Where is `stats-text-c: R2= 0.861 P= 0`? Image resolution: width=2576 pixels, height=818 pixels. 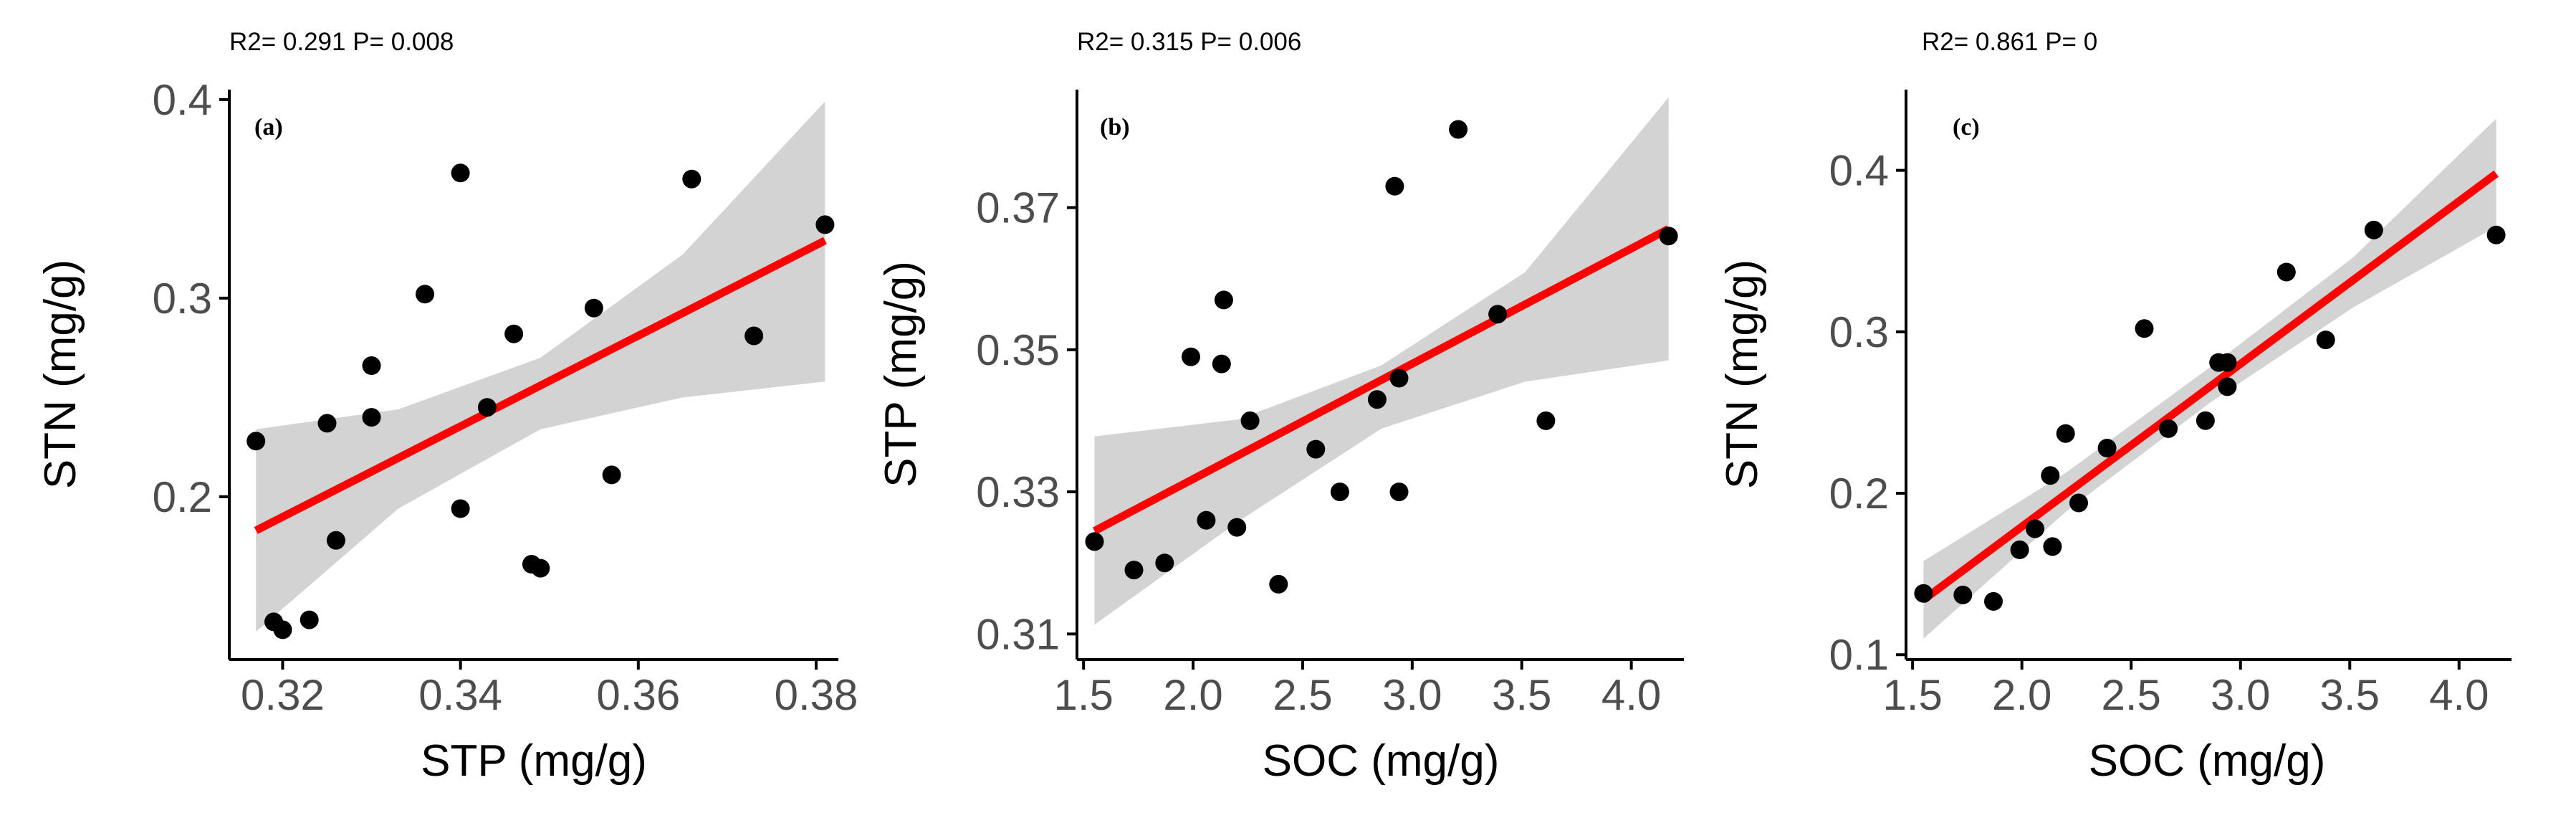 stats-text-c: R2= 0.861 P= 0 is located at coordinates (2009, 42).